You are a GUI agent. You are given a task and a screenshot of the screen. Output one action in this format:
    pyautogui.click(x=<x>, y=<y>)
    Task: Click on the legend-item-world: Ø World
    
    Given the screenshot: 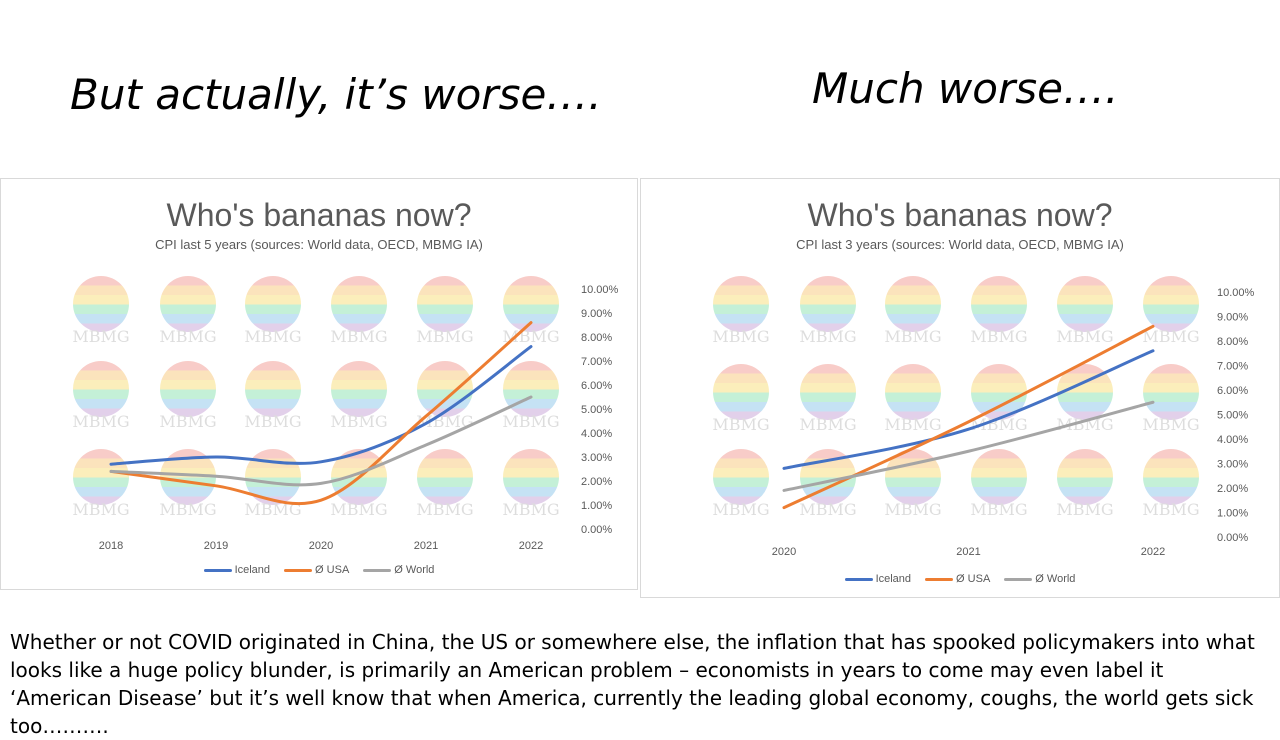 What is the action you would take?
    pyautogui.click(x=398, y=570)
    